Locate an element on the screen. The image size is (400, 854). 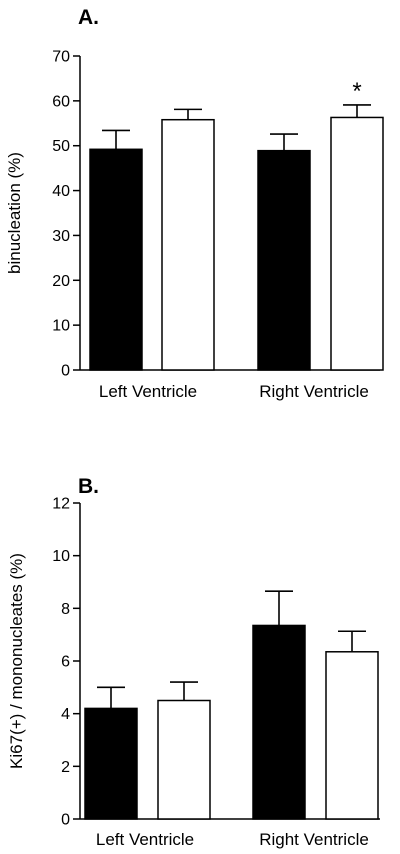
y-tick-label: 30 is located at coordinates (61, 236).